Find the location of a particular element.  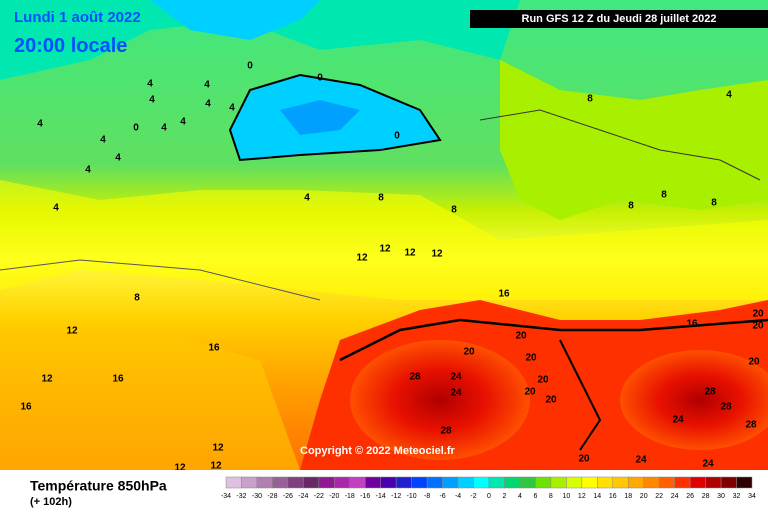

colorbar-label: -30 is located at coordinates (257, 496).